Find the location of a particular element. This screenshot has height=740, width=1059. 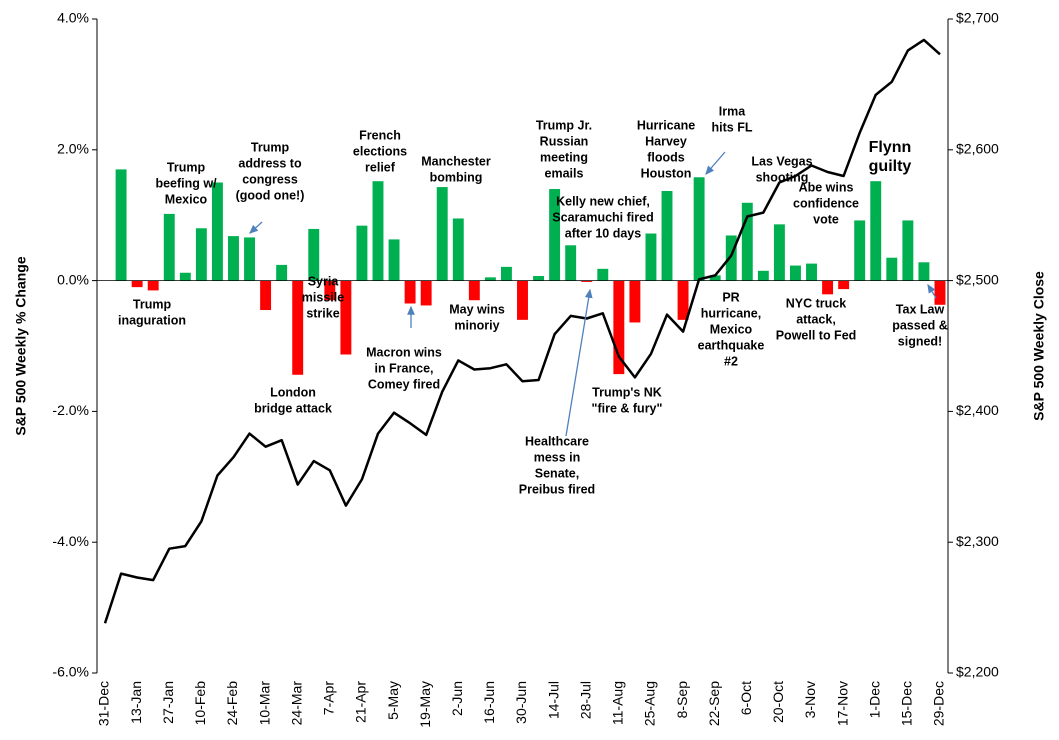

annotation: Healthcare is located at coordinates (557, 441).